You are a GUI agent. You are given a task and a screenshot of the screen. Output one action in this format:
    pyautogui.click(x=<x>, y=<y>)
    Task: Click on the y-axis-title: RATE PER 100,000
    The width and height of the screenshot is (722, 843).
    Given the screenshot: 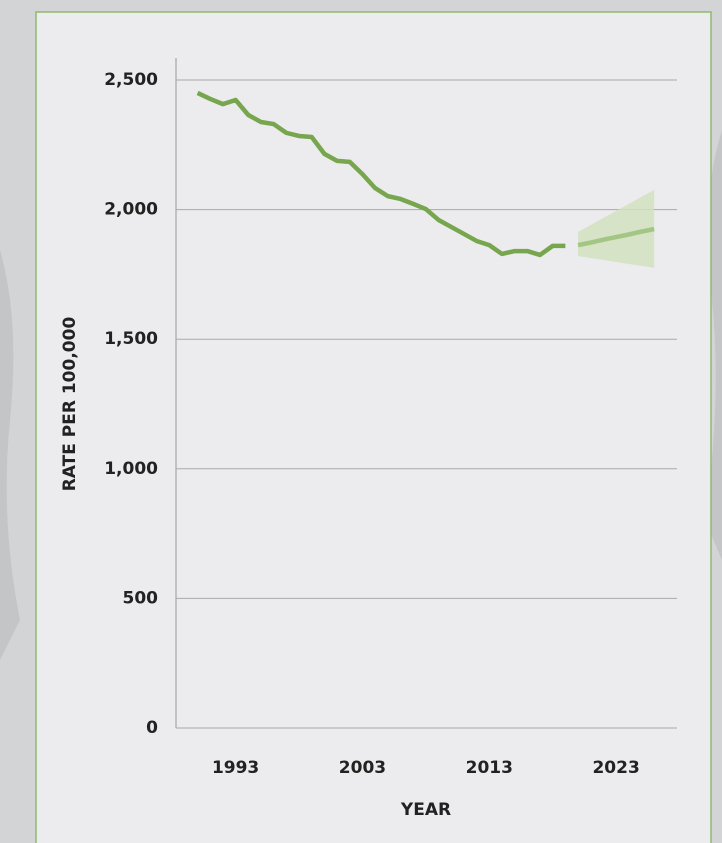 What is the action you would take?
    pyautogui.click(x=70, y=404)
    